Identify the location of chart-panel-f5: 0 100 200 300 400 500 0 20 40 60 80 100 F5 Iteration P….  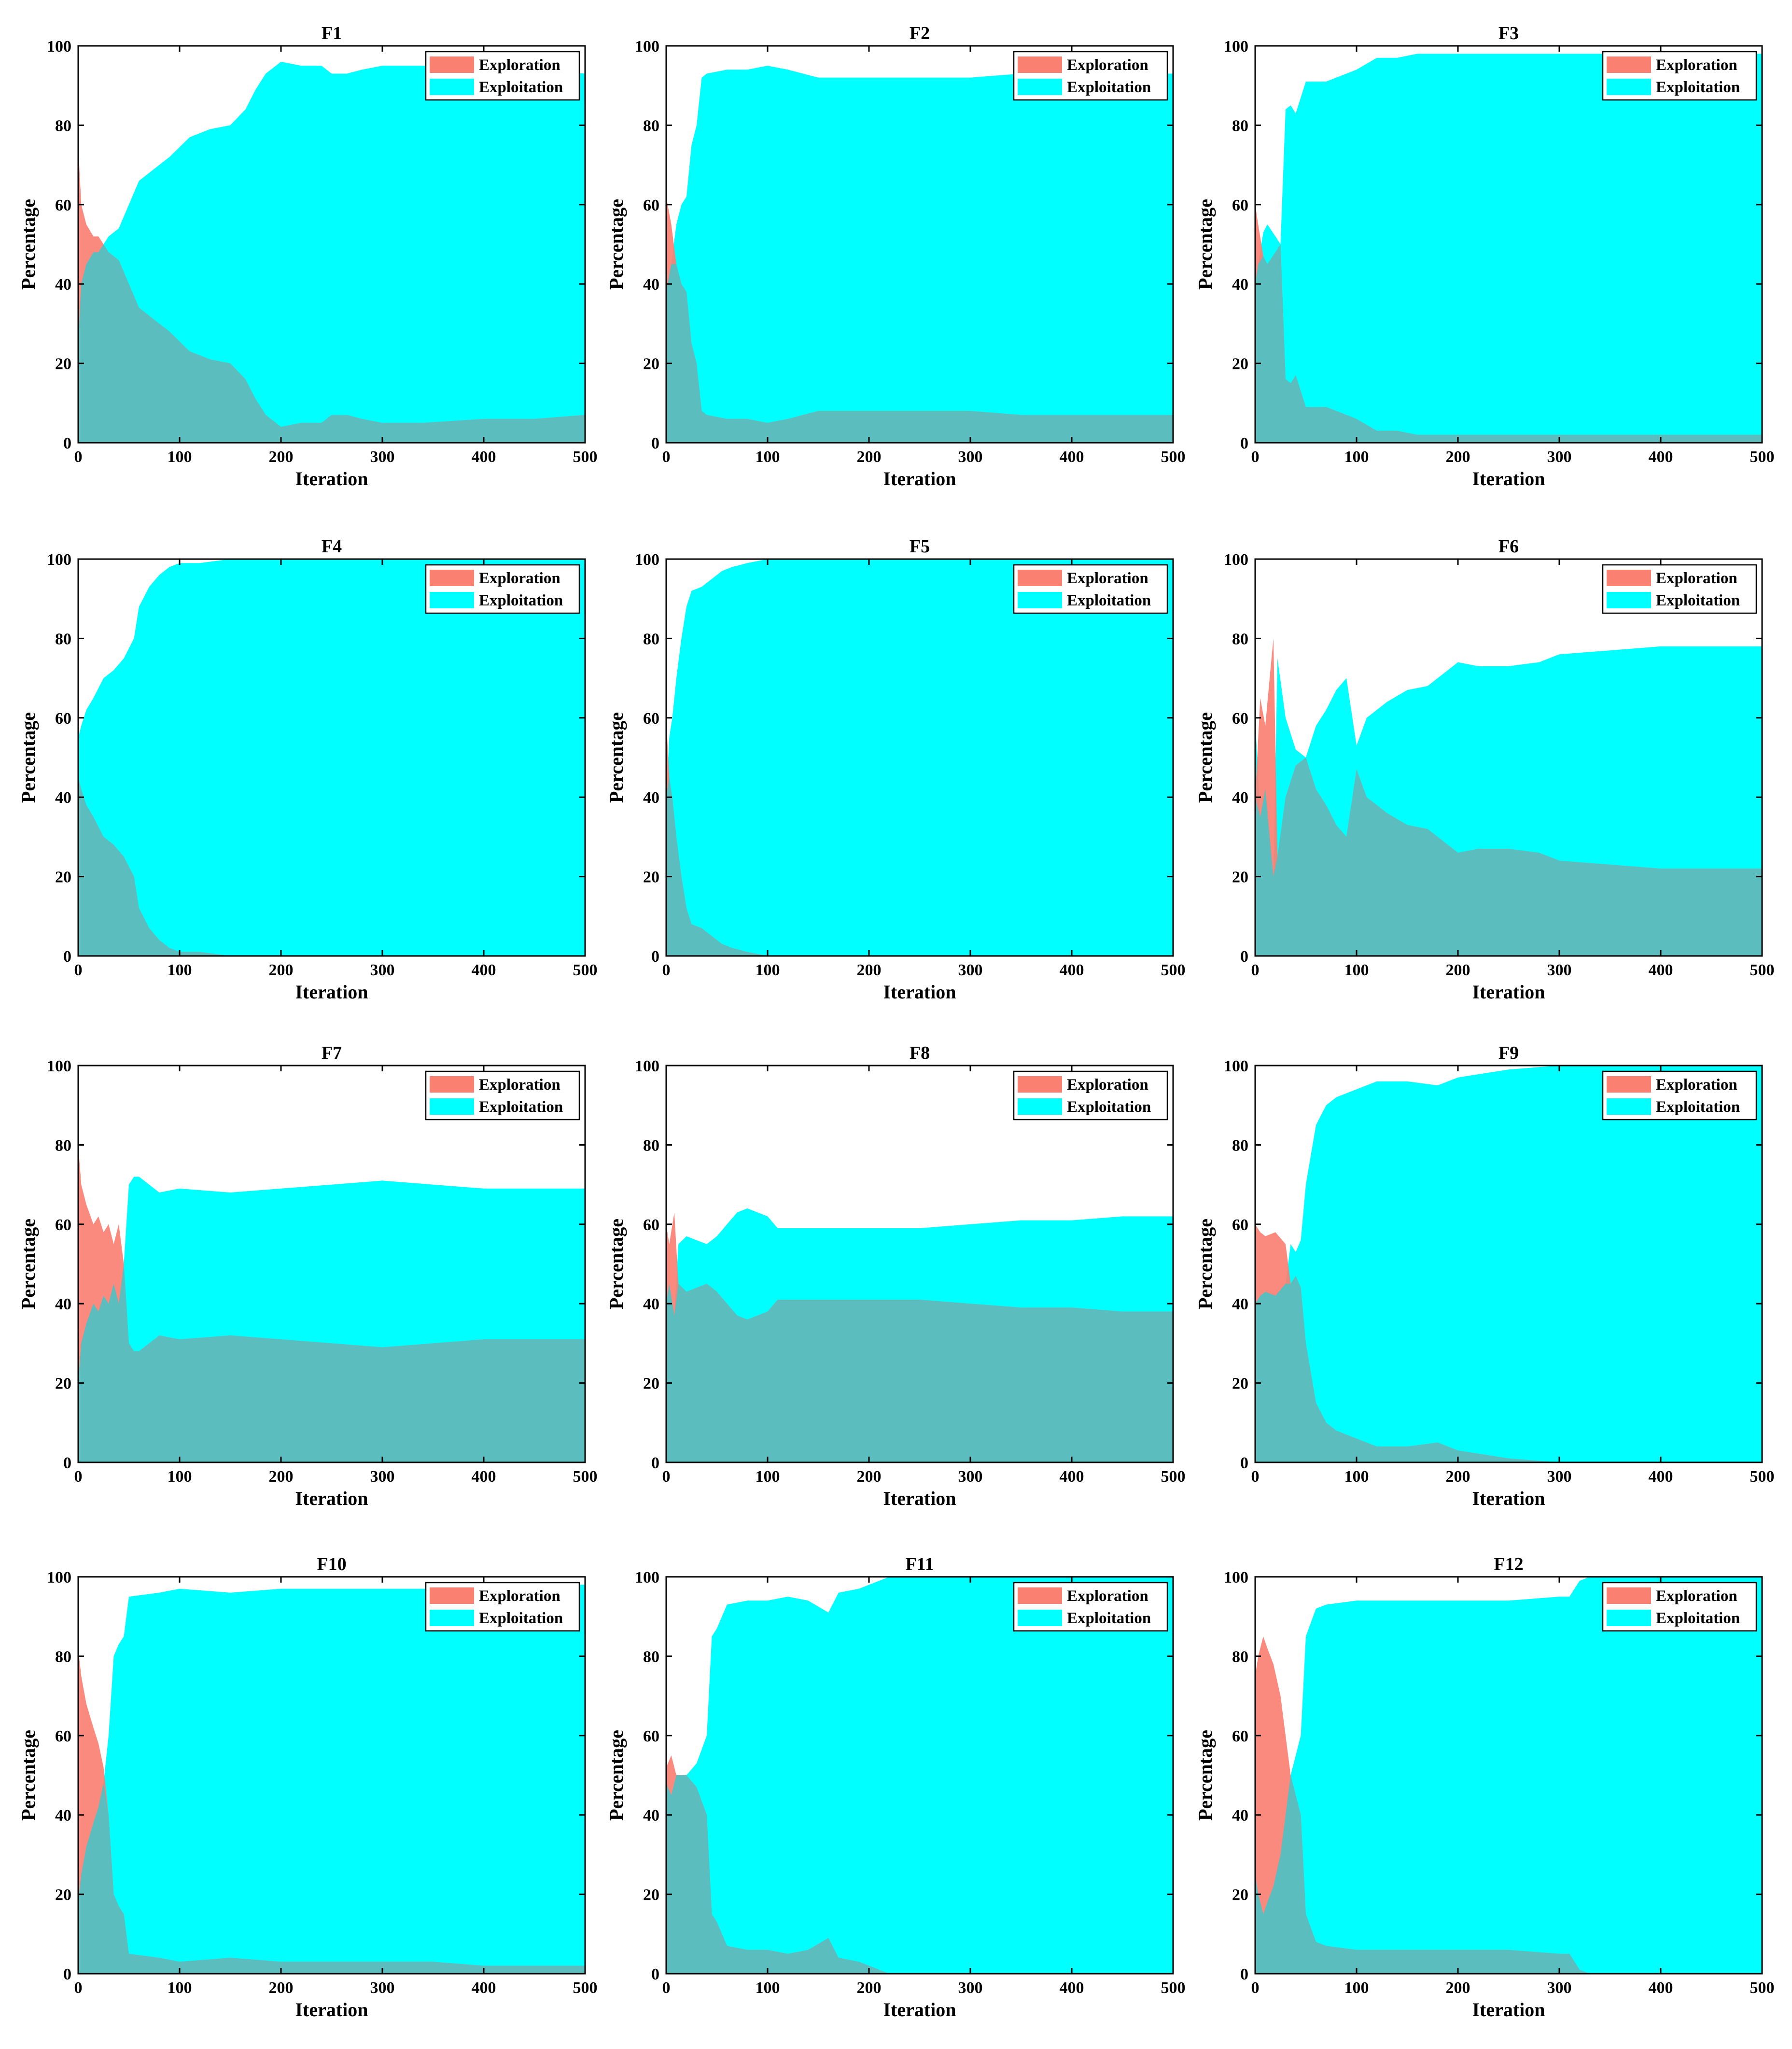
(896, 769).